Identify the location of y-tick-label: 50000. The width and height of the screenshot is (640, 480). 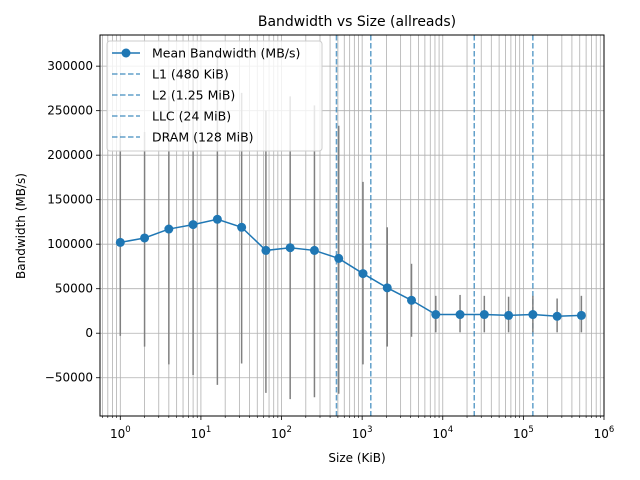
(74, 289).